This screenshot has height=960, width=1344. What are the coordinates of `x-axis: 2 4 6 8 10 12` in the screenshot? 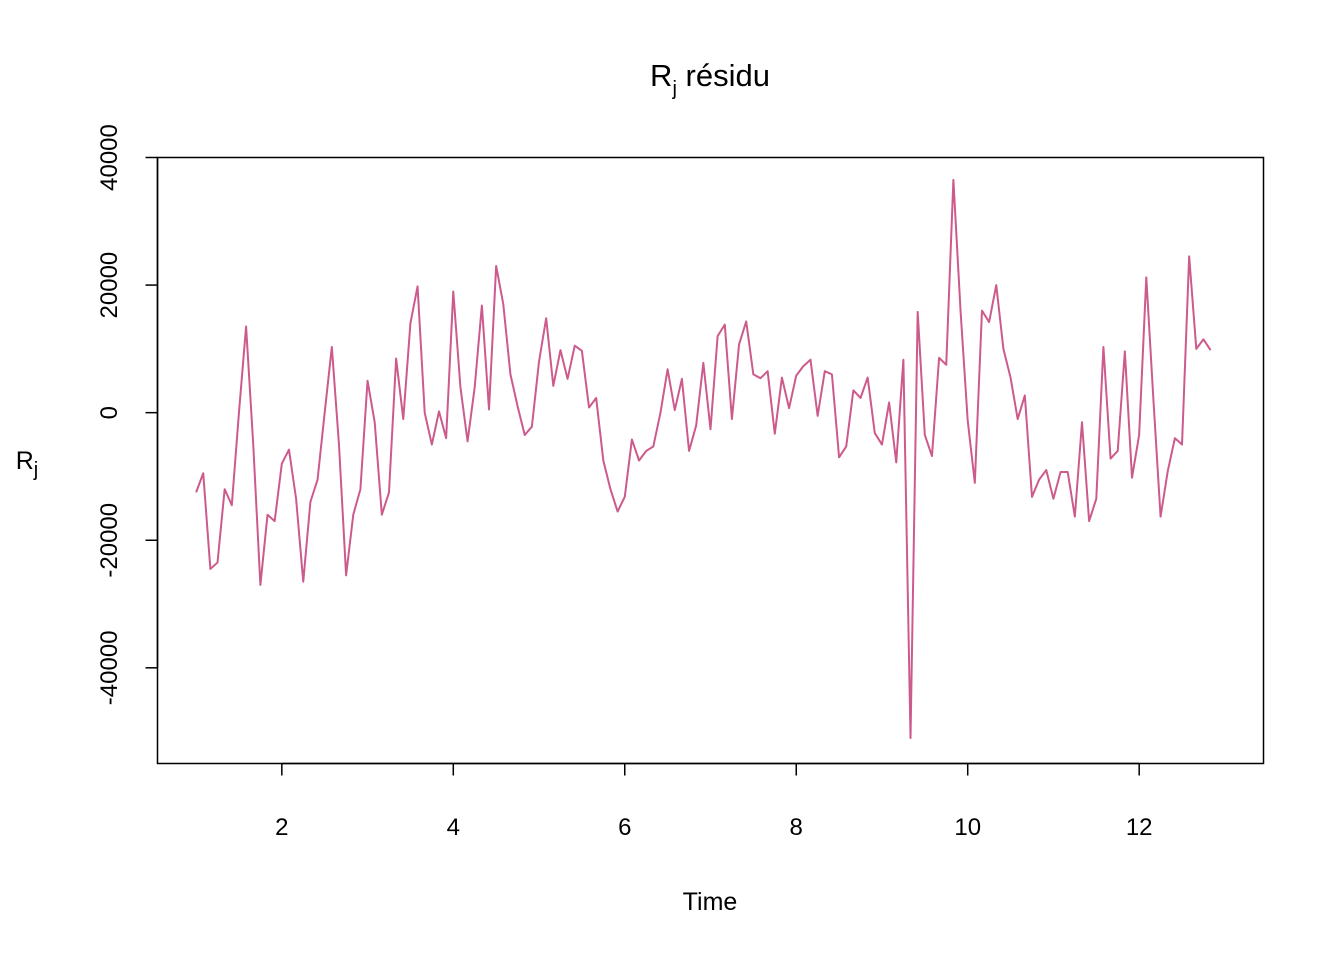 It's located at (714, 801).